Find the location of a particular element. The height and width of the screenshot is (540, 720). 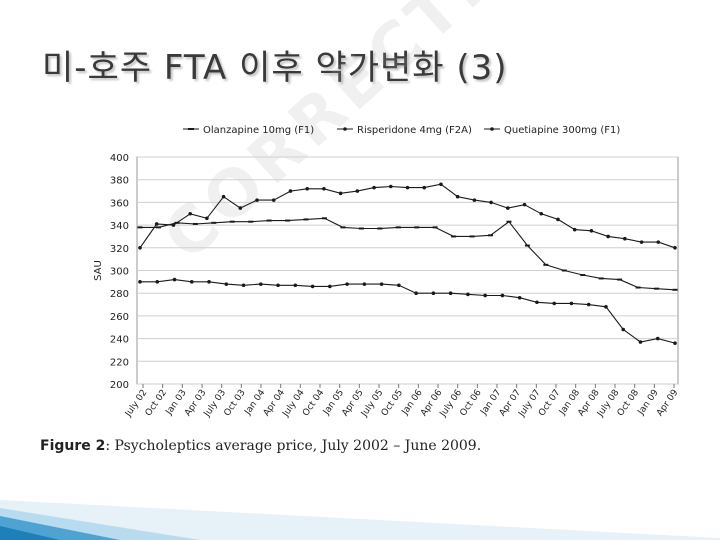

y-tick-label: 220 is located at coordinates (119, 362).